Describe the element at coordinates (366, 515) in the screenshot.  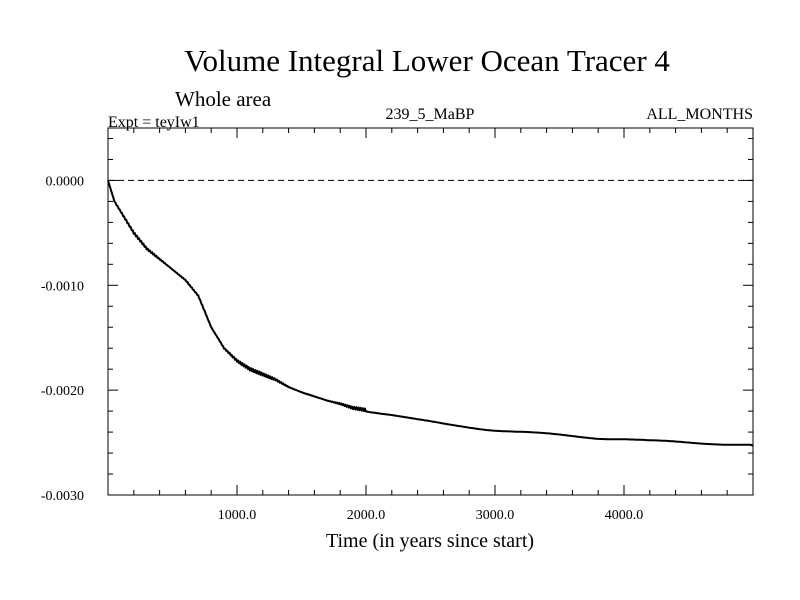
I see `x-tick-label: 2000.0` at that location.